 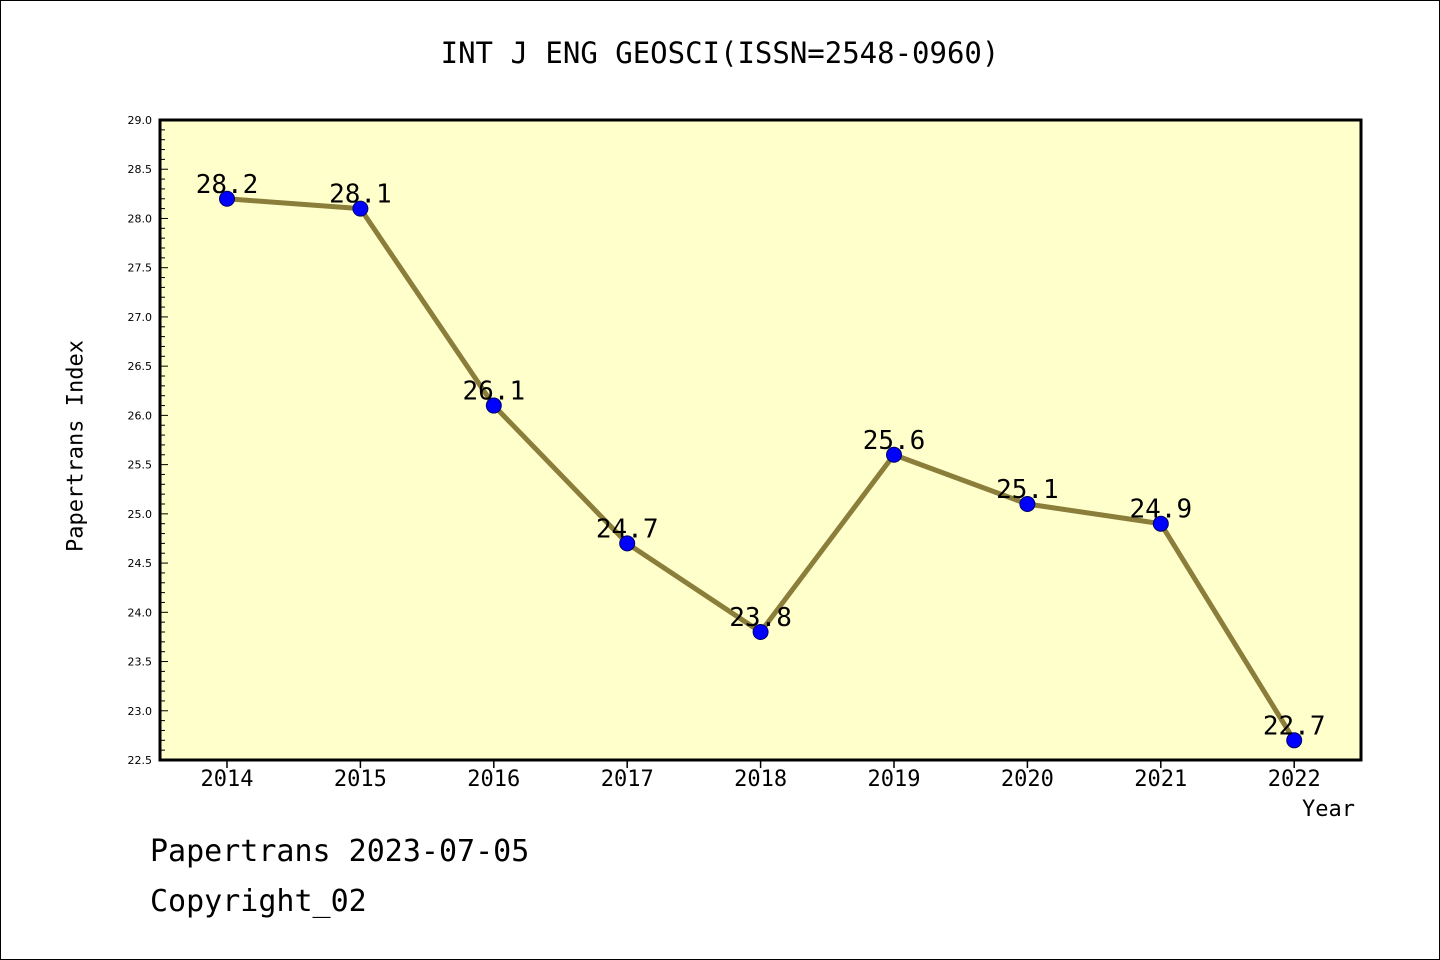 I want to click on y-tick-label: 26.5, so click(x=140, y=366).